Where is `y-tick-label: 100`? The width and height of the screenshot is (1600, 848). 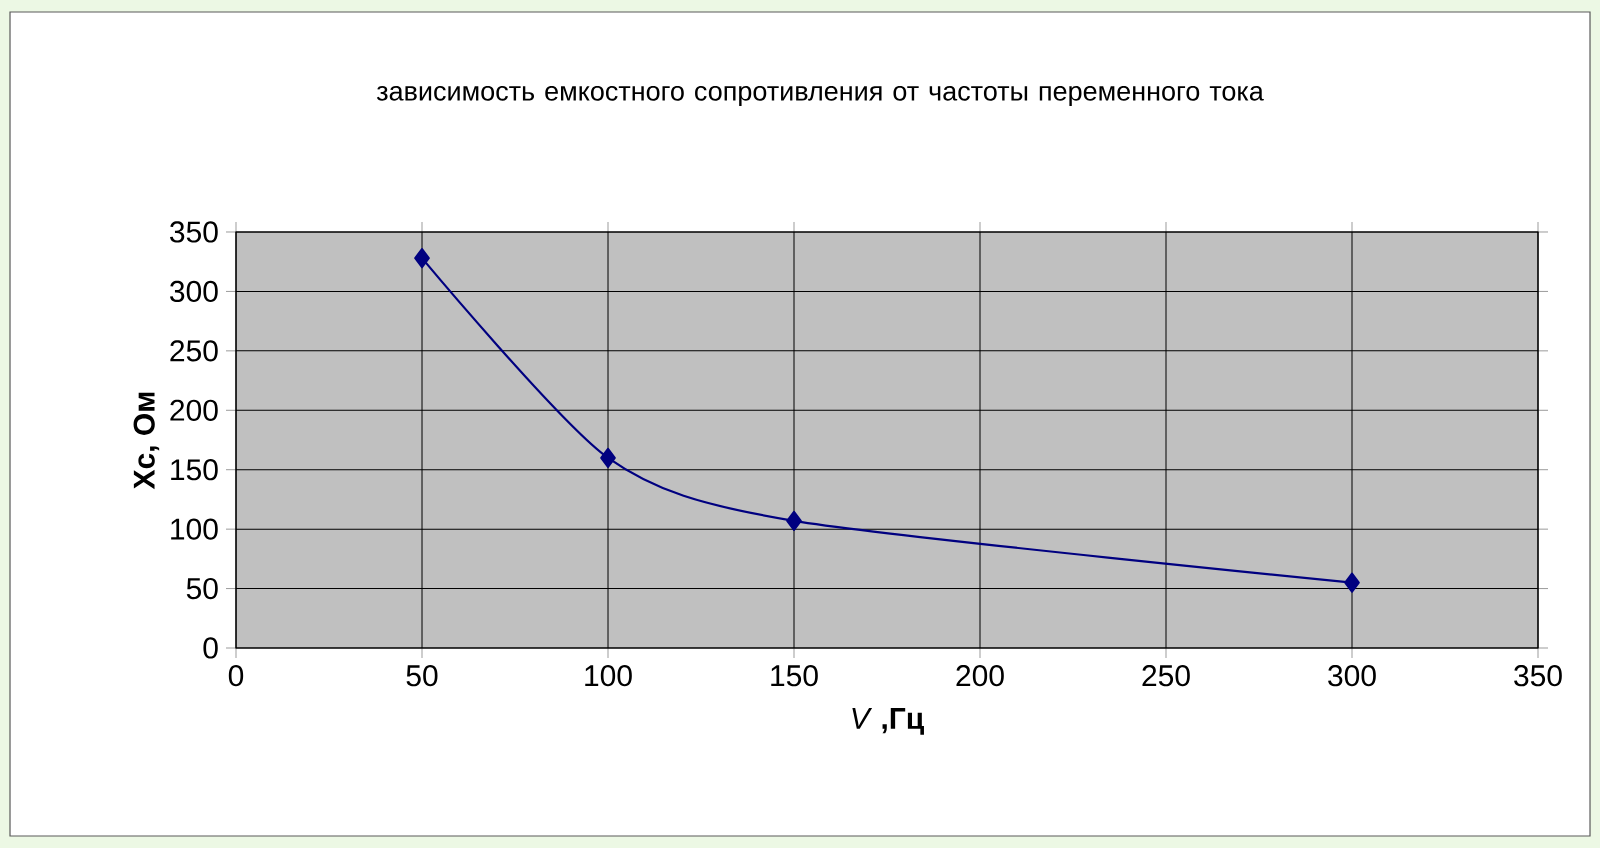 y-tick-label: 100 is located at coordinates (194, 529).